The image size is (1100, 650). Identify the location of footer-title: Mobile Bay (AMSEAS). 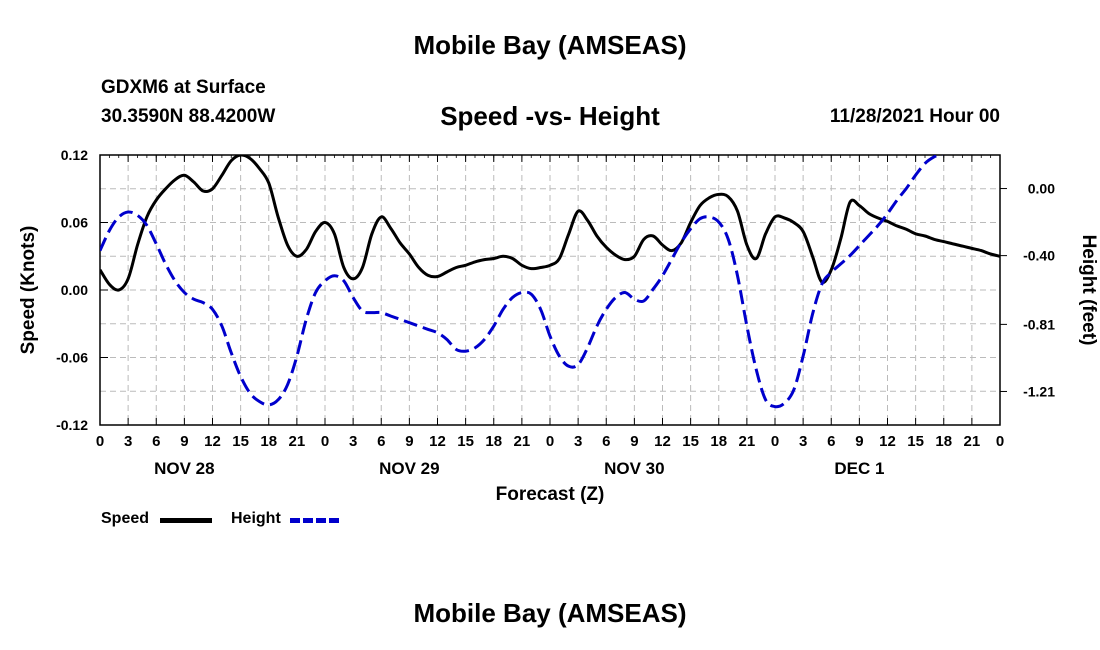
(550, 613).